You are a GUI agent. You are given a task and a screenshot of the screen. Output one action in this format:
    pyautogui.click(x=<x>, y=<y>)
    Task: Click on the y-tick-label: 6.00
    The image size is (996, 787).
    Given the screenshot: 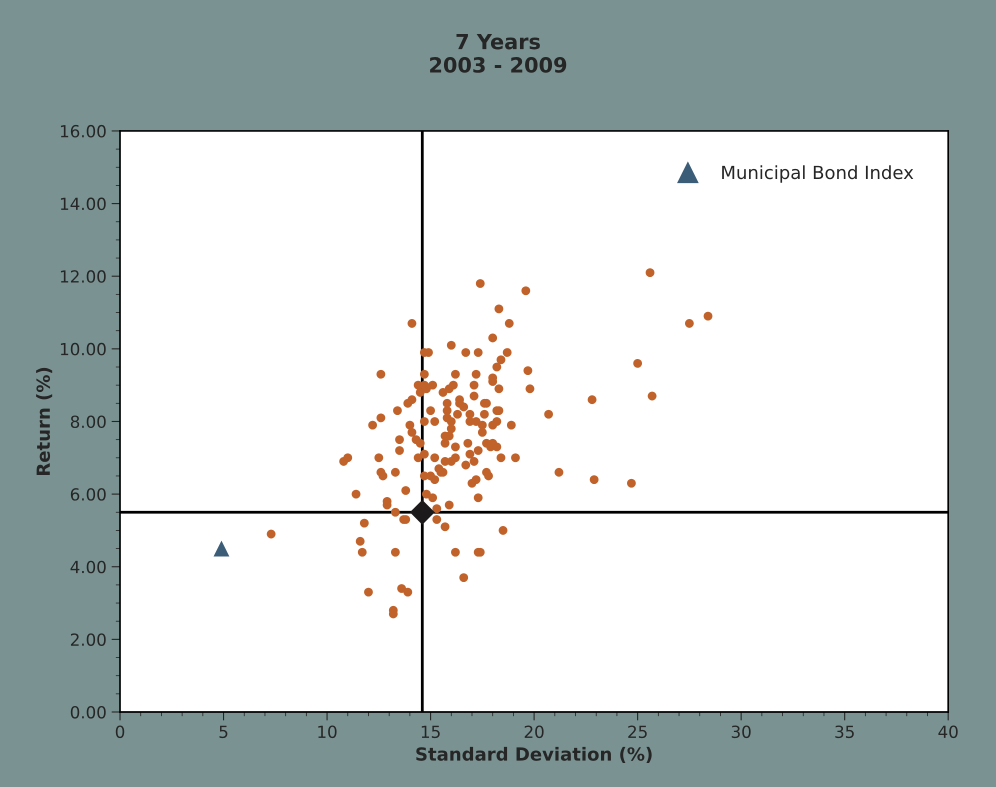 What is the action you would take?
    pyautogui.click(x=88, y=494)
    